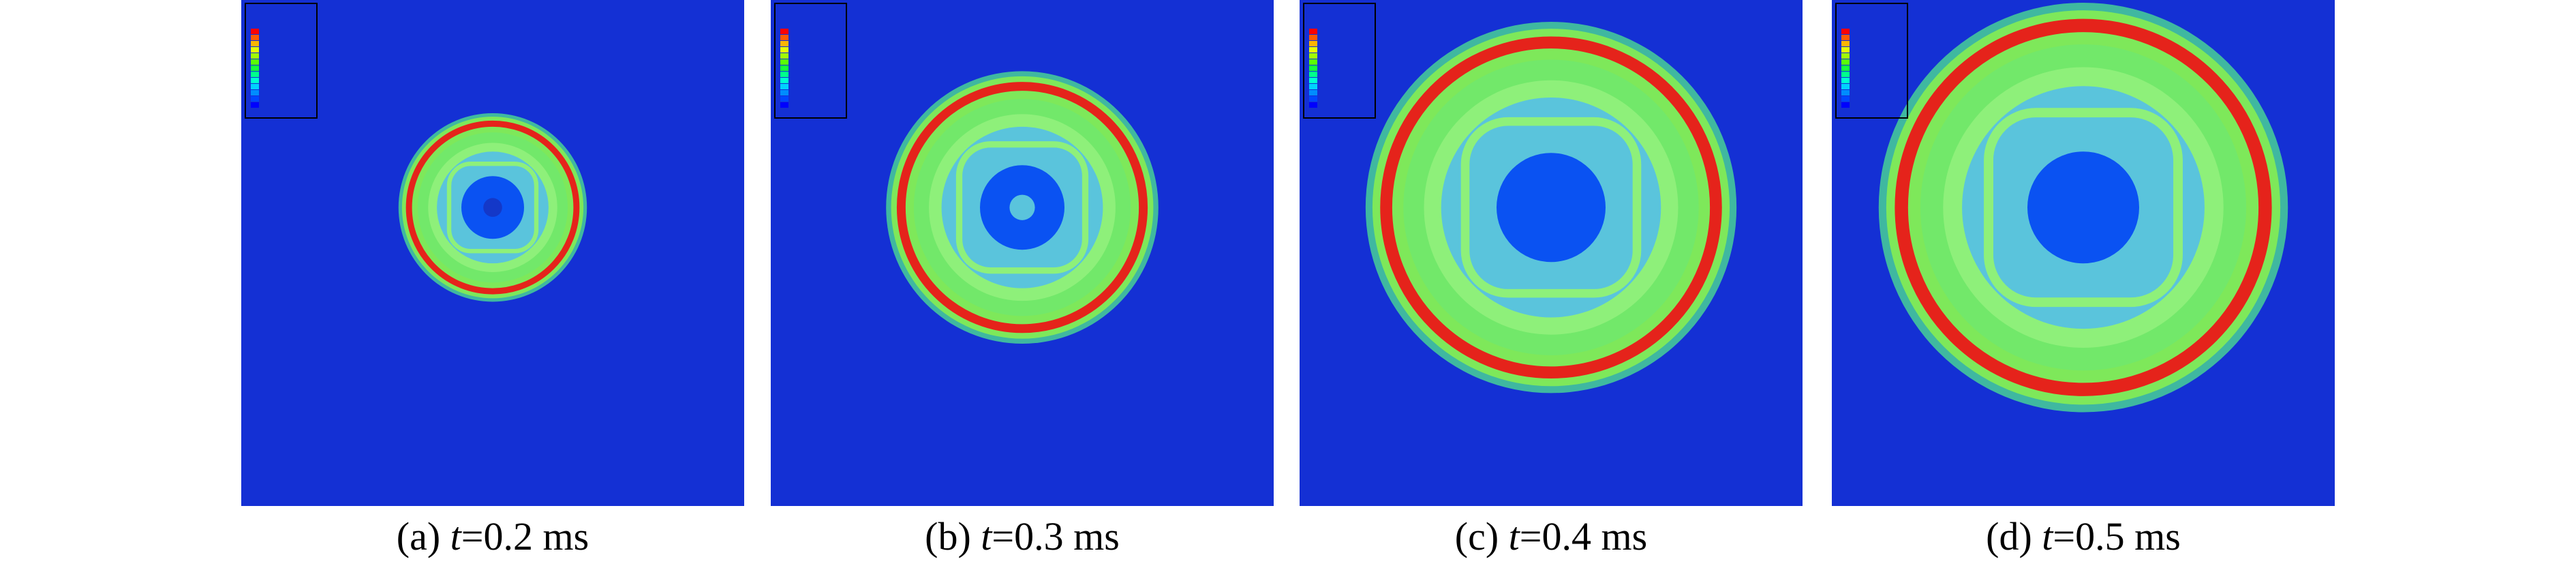 Image resolution: width=2576 pixels, height=566 pixels. Describe the element at coordinates (525, 536) in the screenshot. I see `caption-value: =0.2 ms` at that location.